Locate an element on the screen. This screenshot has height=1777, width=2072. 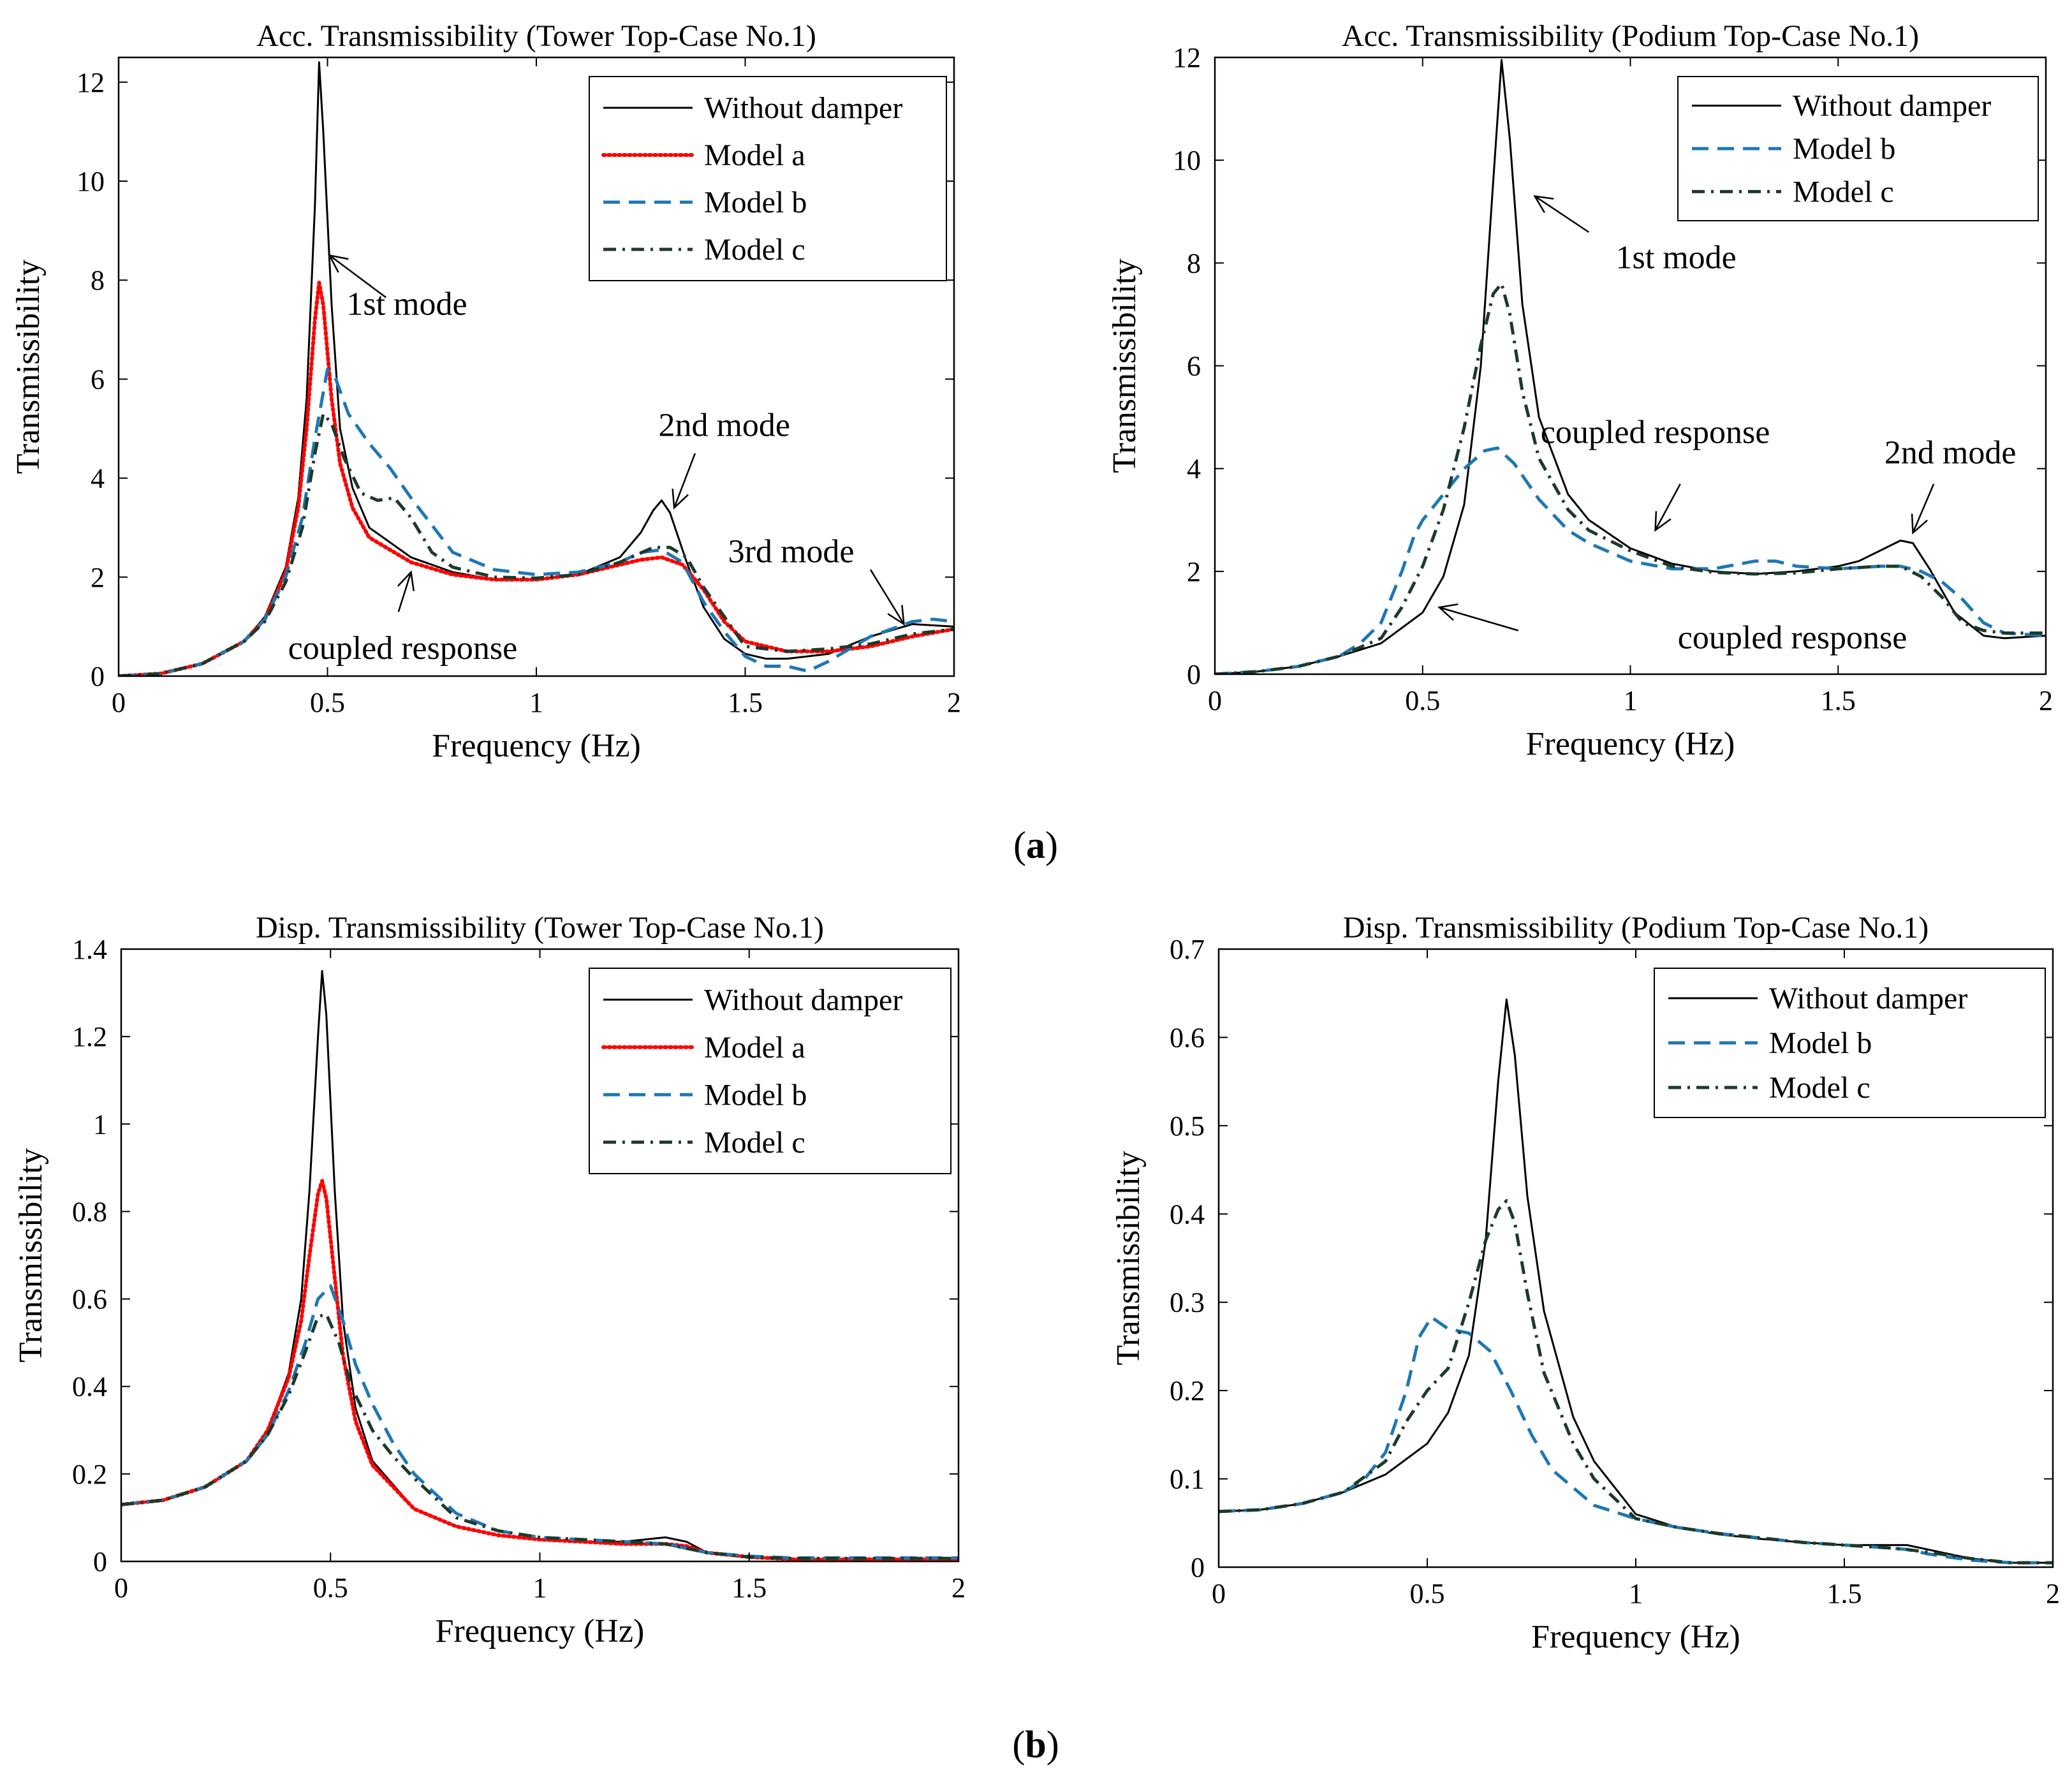
panel-label-b: (b) is located at coordinates (1035, 1744).